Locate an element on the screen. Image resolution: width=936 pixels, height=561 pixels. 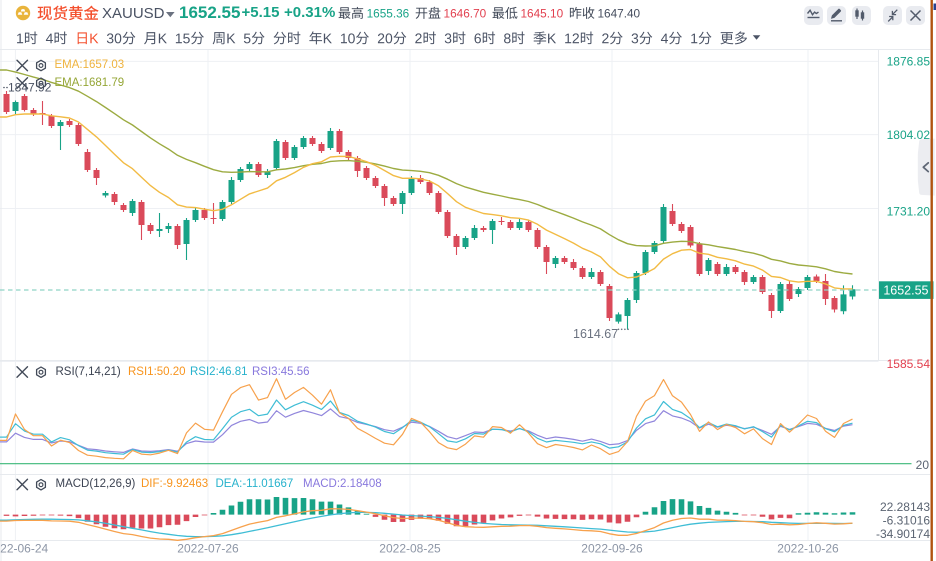
svg-text: 2022-07-26 is located at coordinates (208, 549).